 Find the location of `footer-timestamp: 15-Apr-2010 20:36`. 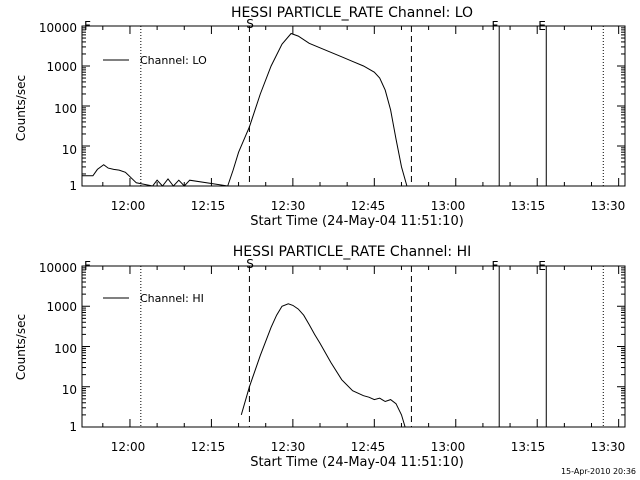

footer-timestamp: 15-Apr-2010 20:36 is located at coordinates (598, 471).